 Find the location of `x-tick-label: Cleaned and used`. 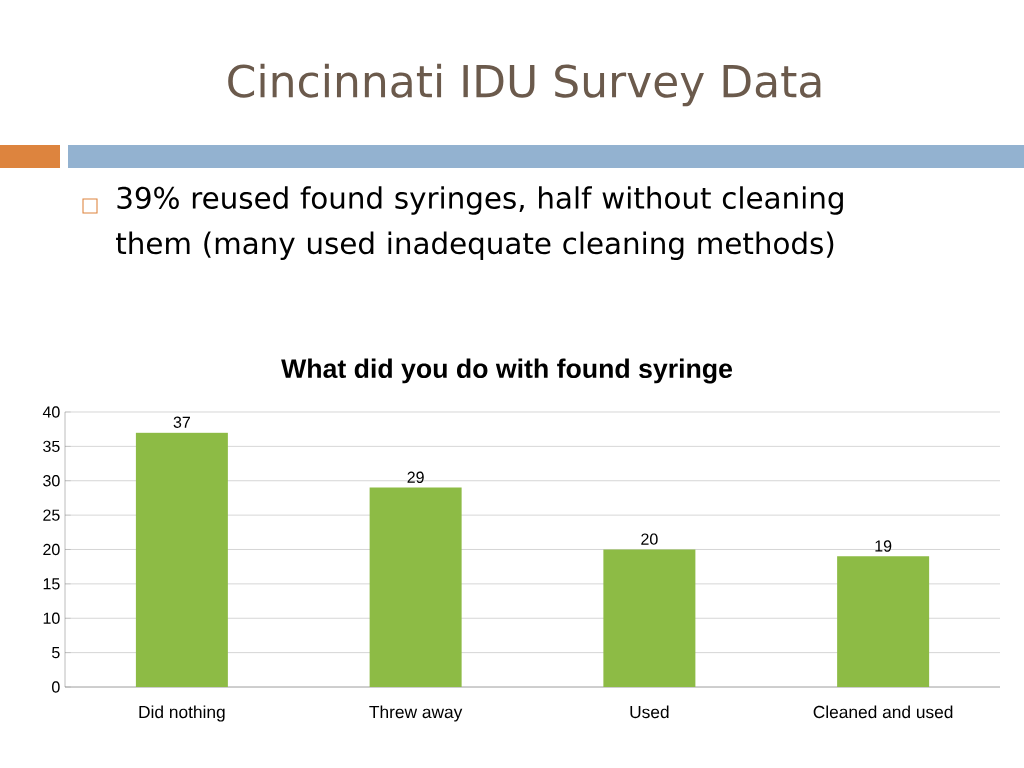

x-tick-label: Cleaned and used is located at coordinates (883, 712).